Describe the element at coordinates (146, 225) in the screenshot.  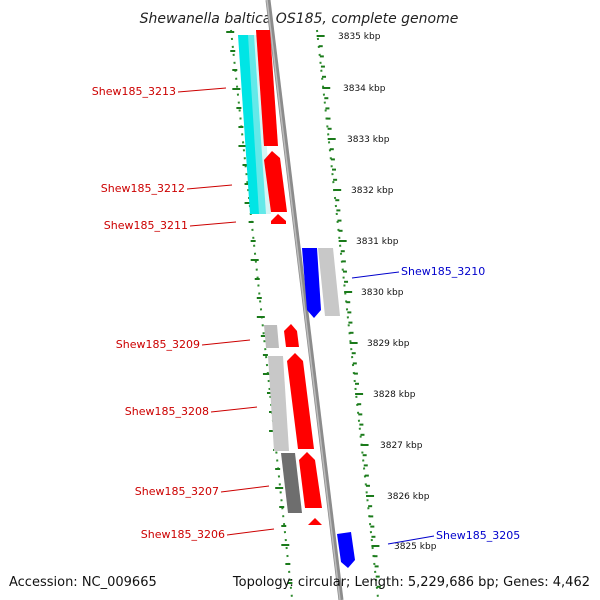
I see `gene-label-shew185_3211: Shew185_3211` at that location.